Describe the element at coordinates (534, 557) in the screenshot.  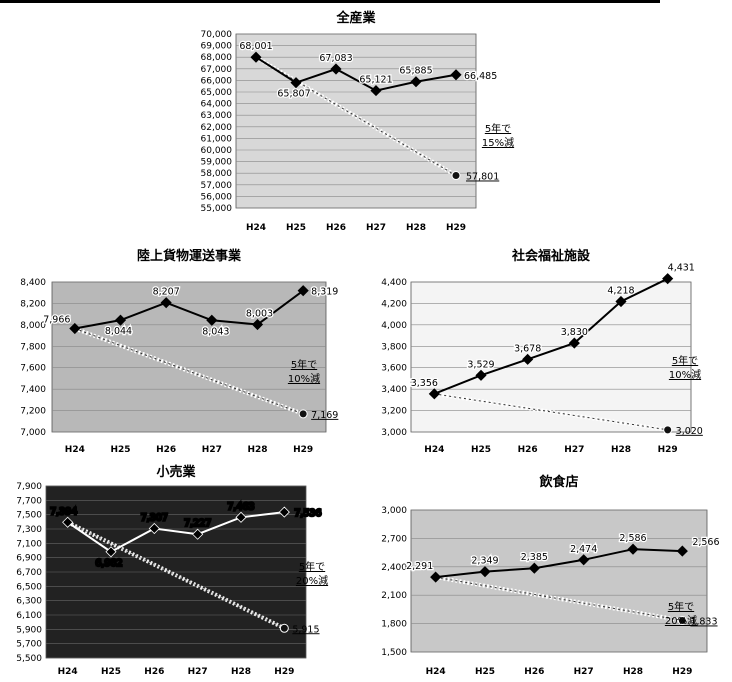
I see `data-label: 2,385` at that location.